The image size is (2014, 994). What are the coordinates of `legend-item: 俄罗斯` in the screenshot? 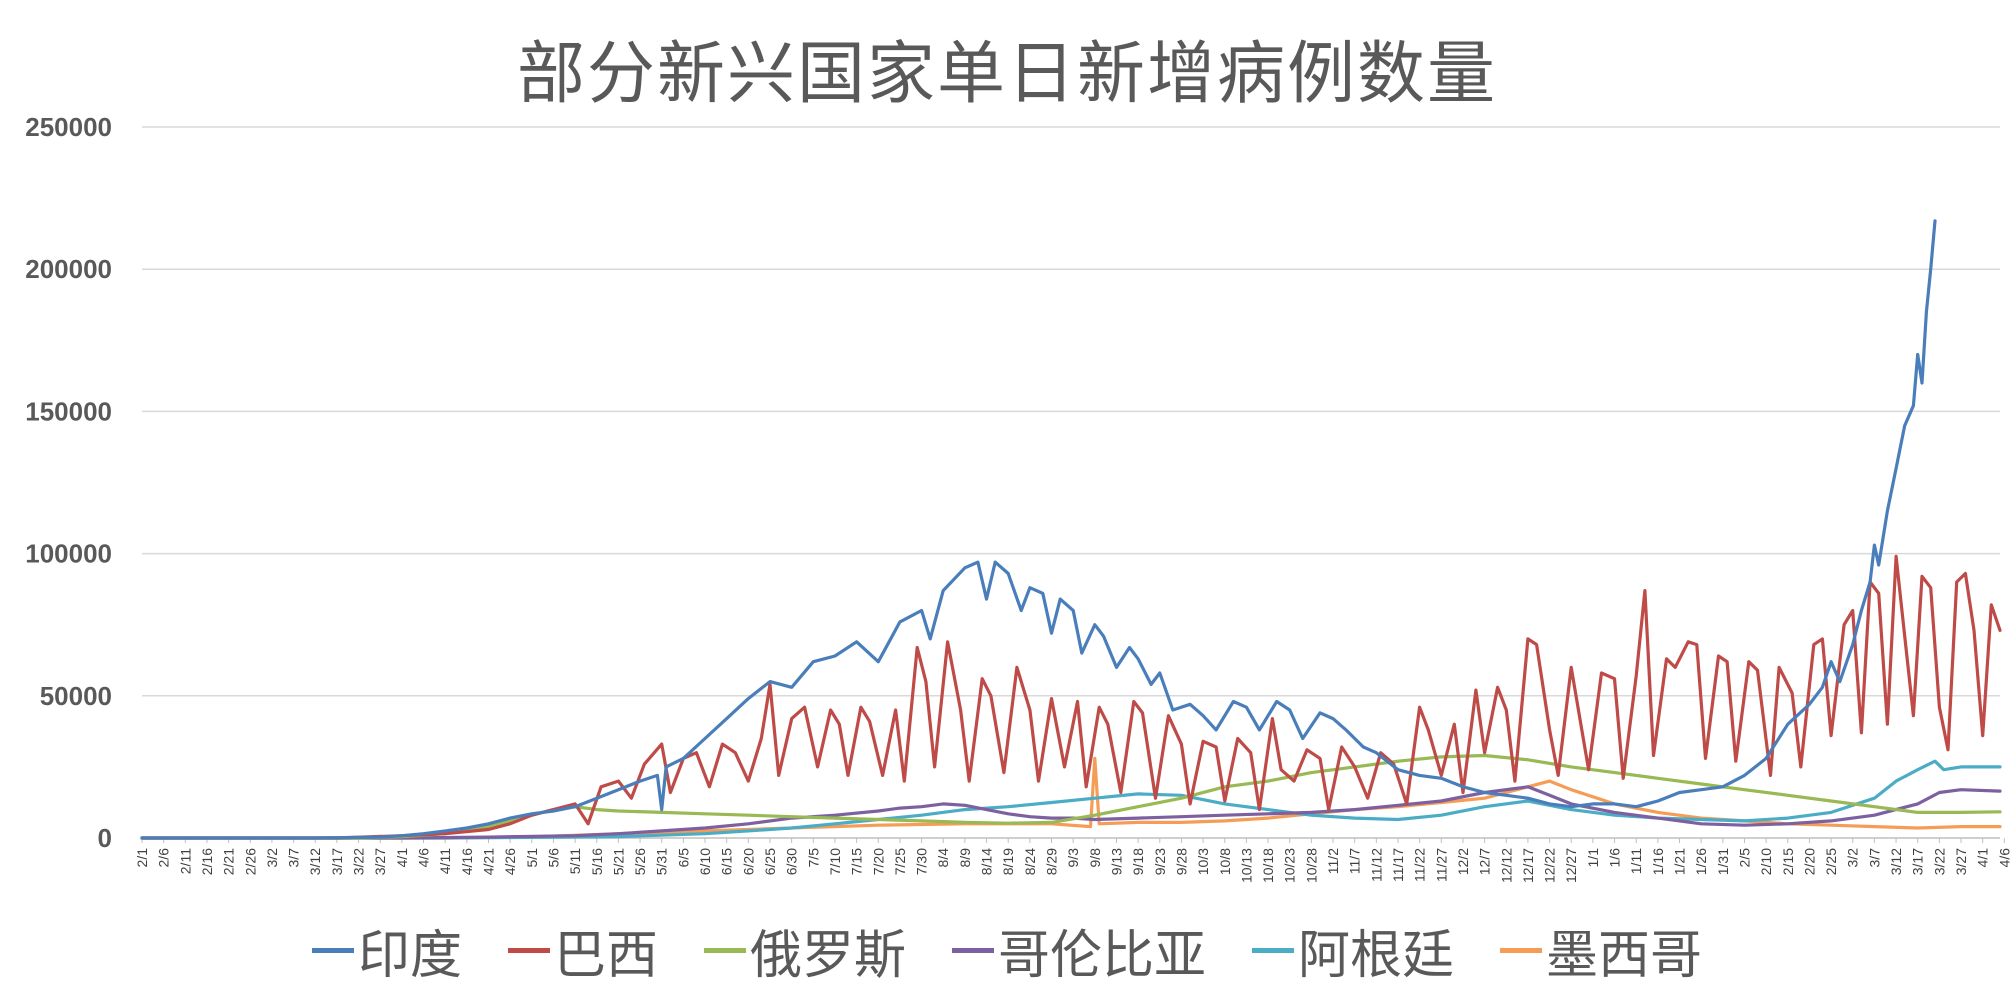 It's located at (804, 950).